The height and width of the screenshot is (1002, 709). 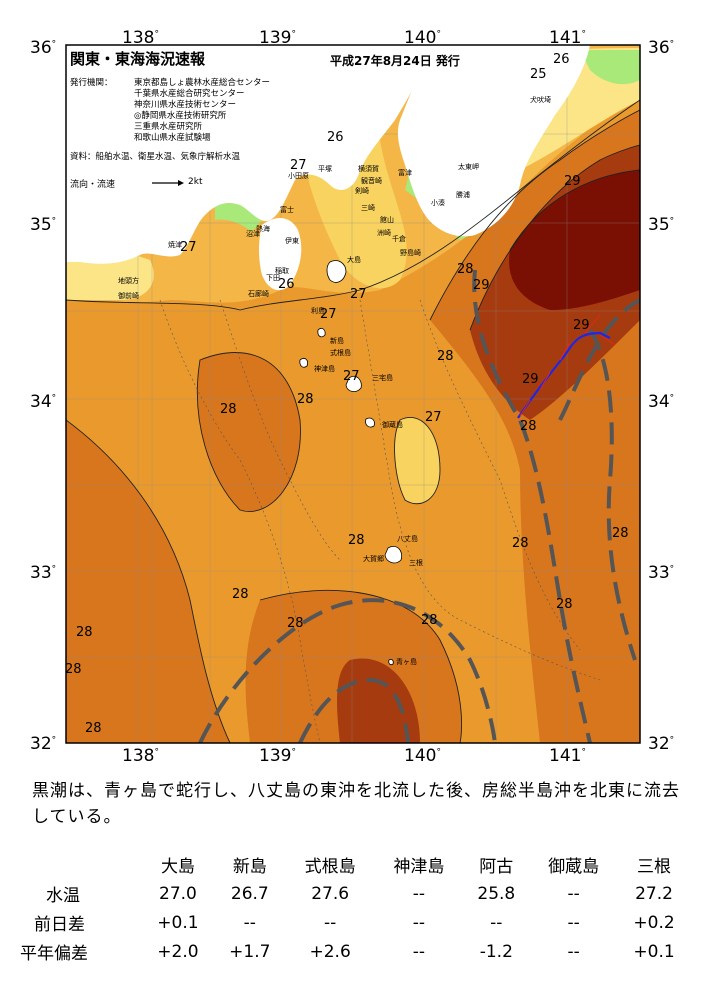 I want to click on row-label-water-temp: 水温, so click(x=63, y=896).